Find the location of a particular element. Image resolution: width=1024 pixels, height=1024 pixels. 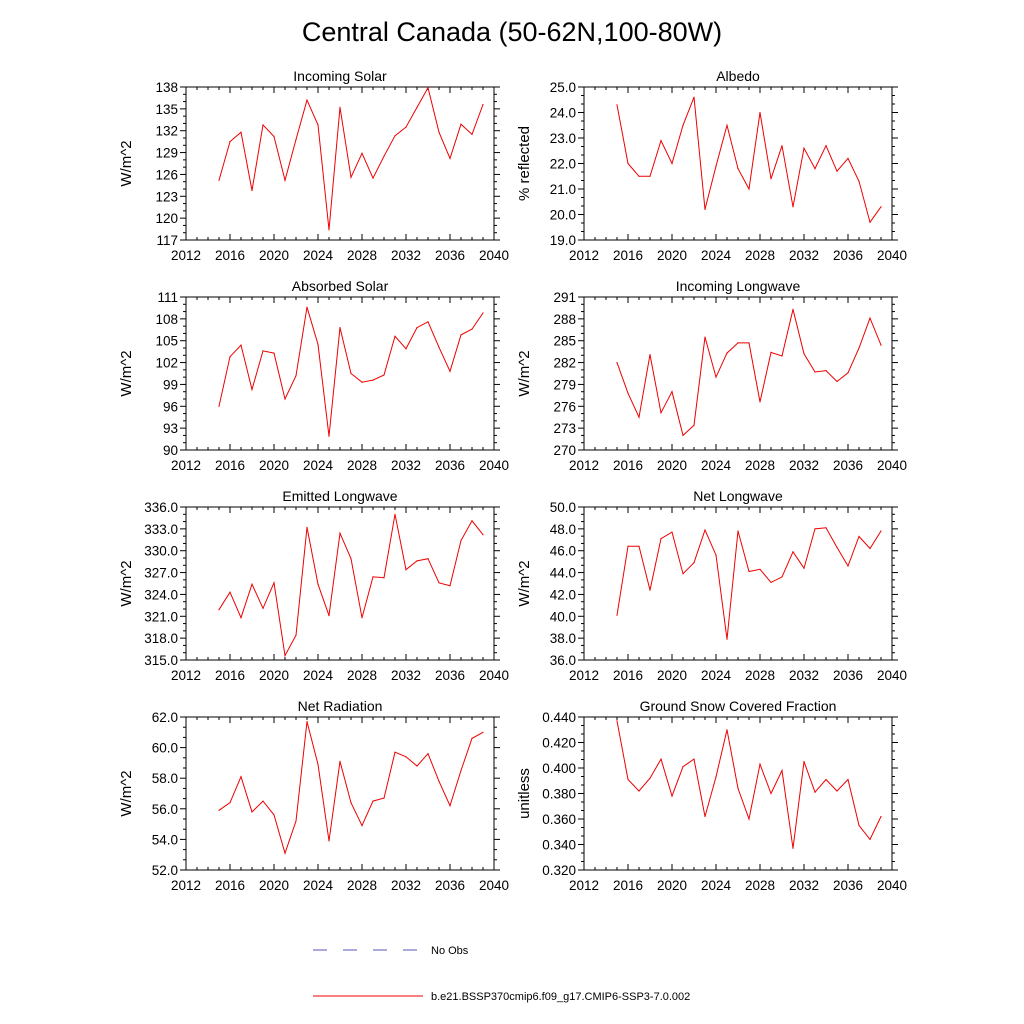

panel-title: Ground Snow Covered Fraction is located at coordinates (738, 706).